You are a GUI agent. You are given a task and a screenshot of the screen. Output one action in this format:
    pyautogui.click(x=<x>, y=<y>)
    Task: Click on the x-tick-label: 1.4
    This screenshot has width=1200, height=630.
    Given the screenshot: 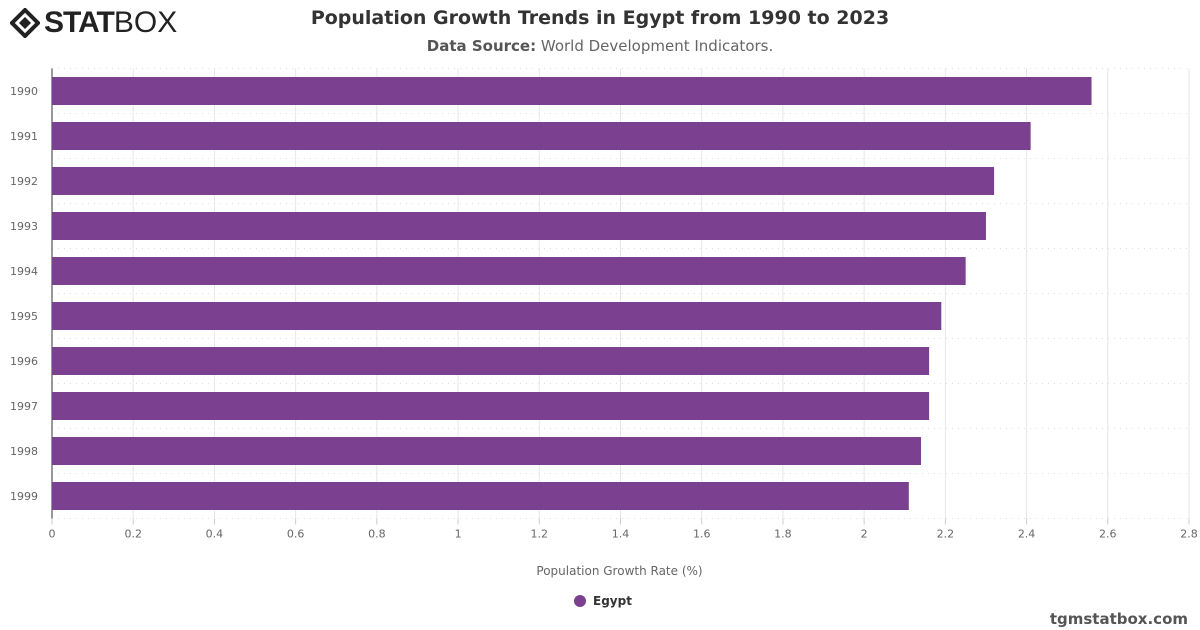 What is the action you would take?
    pyautogui.click(x=621, y=534)
    